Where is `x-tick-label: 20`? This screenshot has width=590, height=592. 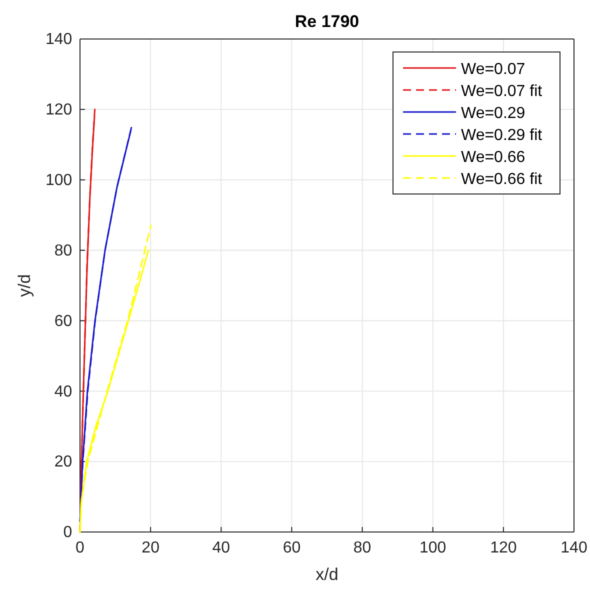 x-tick-label: 20 is located at coordinates (151, 548).